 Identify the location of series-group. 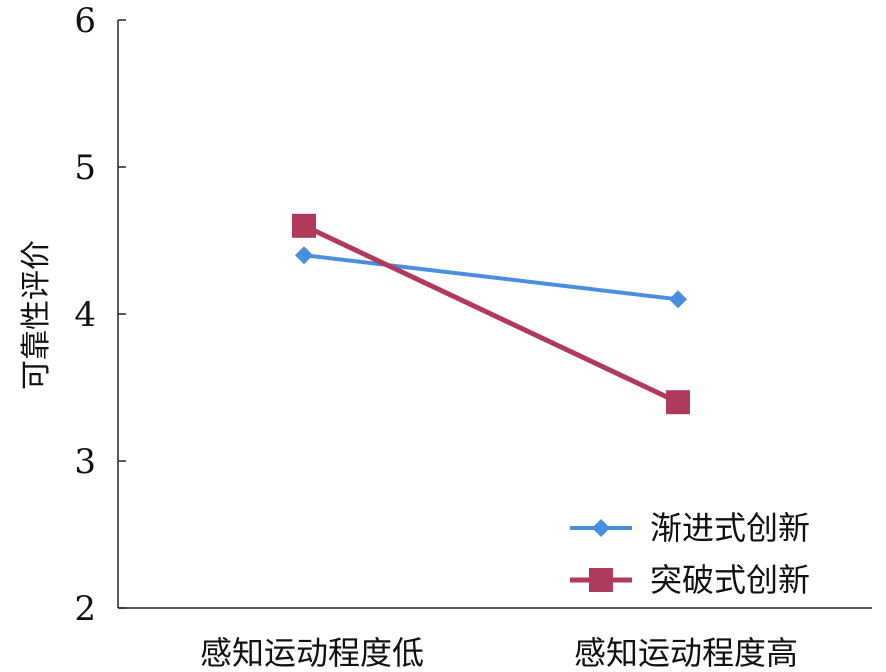
(491, 314).